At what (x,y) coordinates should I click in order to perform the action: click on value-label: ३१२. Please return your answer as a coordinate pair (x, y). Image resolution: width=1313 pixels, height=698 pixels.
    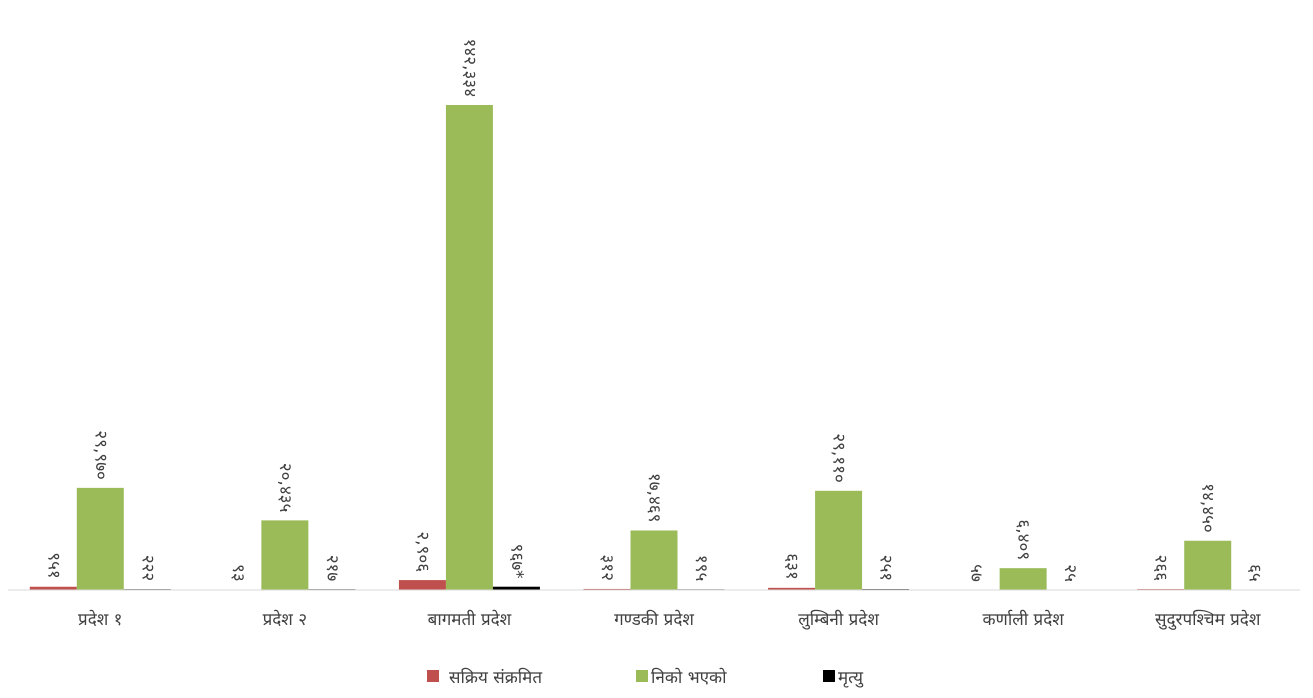
    Looking at the image, I should click on (607, 567).